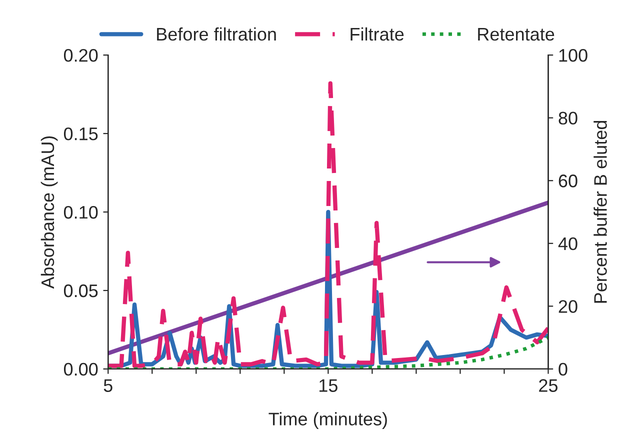 This screenshot has width=636, height=444. Describe the element at coordinates (516, 34) in the screenshot. I see `legend-label: Retentate` at that location.